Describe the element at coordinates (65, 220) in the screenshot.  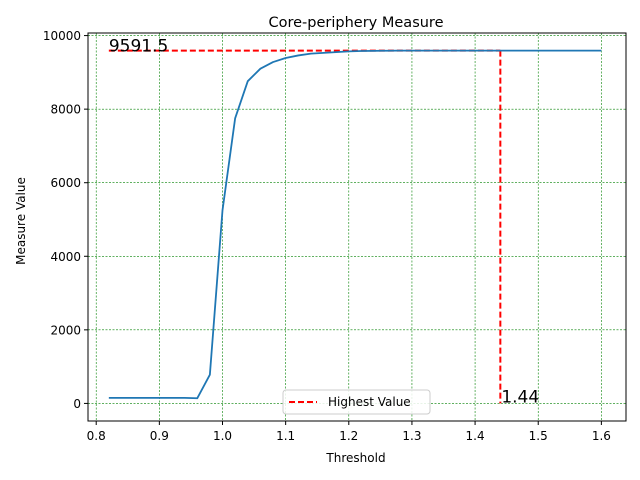
I see `y-axis-ticks: 0 2000 4000 6000 8000 10000` at that location.